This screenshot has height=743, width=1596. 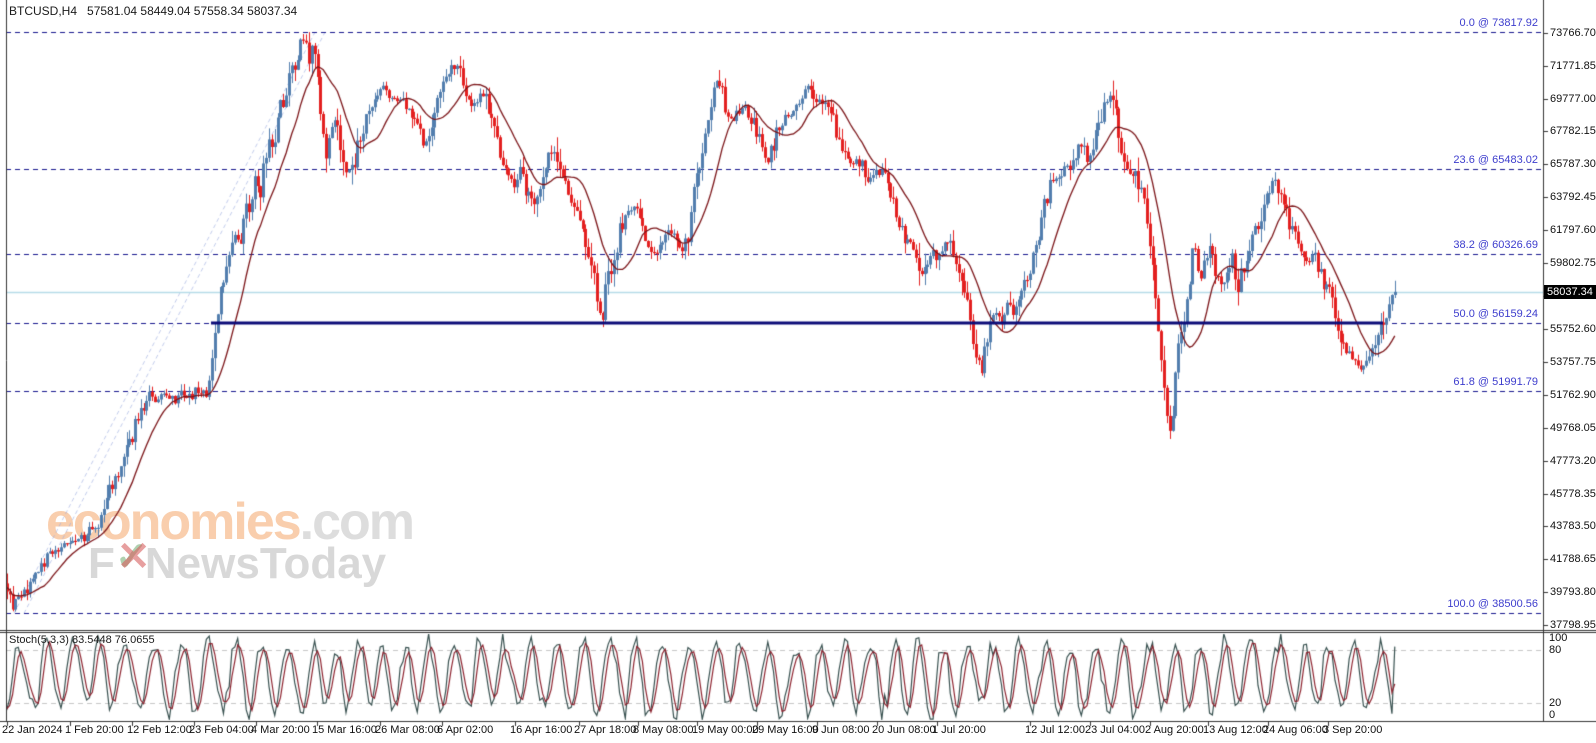 What do you see at coordinates (1573, 197) in the screenshot?
I see `price-axis-label: 63792.45` at bounding box center [1573, 197].